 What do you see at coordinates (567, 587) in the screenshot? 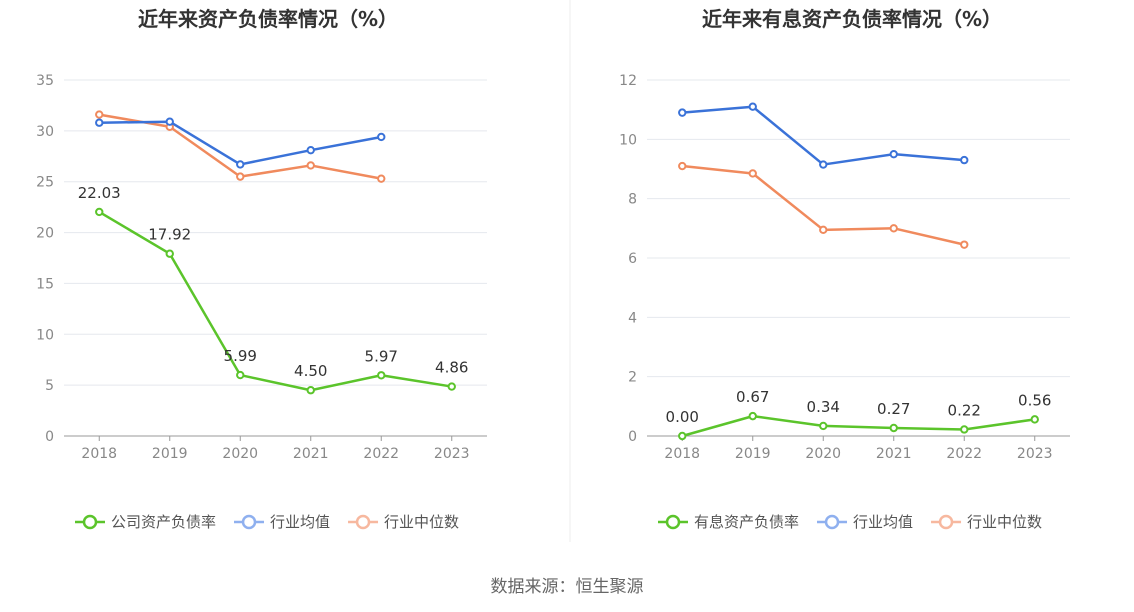
I see `data-source-label: 数据来源：恒生聚源` at bounding box center [567, 587].